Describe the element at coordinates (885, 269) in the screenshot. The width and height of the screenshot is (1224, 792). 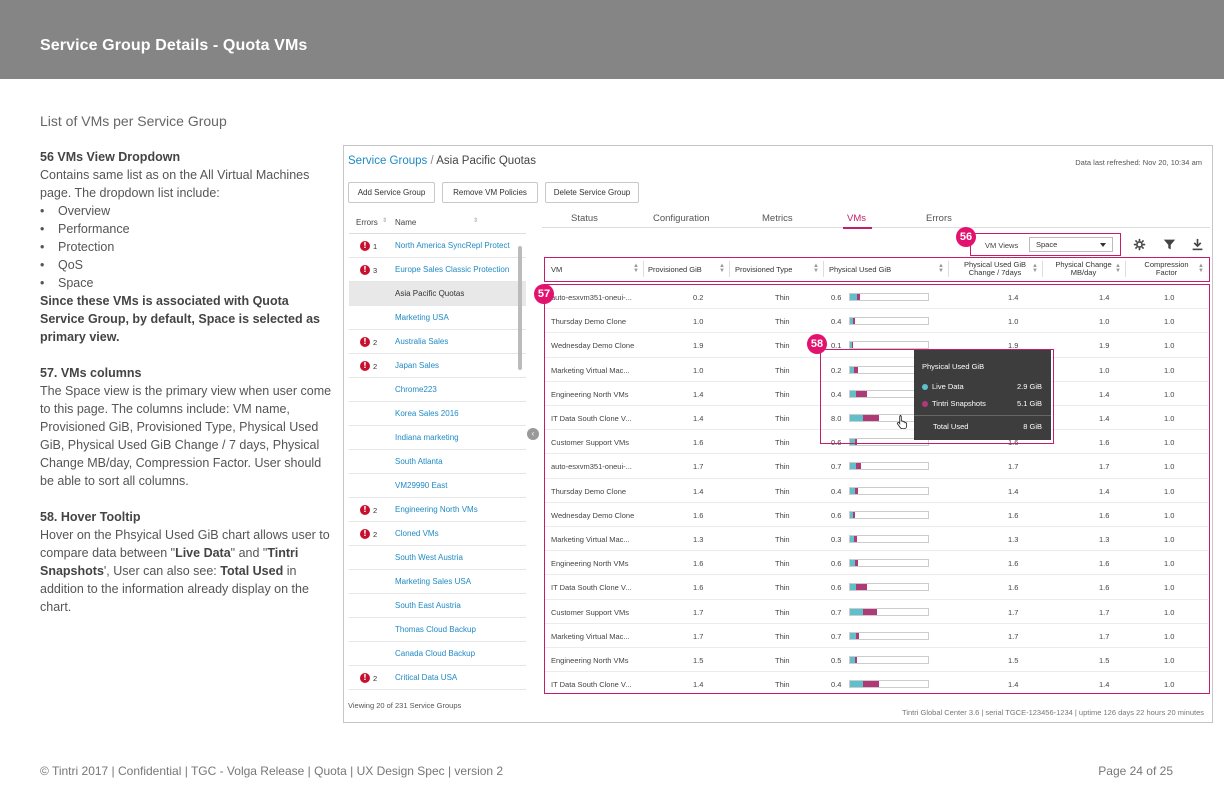
I see `column-physical-used: Physical Used GiB ▲ ▼` at that location.